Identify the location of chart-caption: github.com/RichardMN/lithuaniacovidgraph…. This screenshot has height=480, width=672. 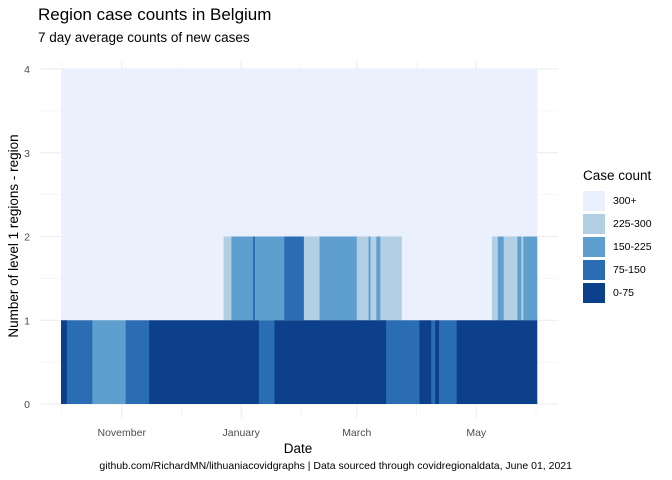
(335, 466).